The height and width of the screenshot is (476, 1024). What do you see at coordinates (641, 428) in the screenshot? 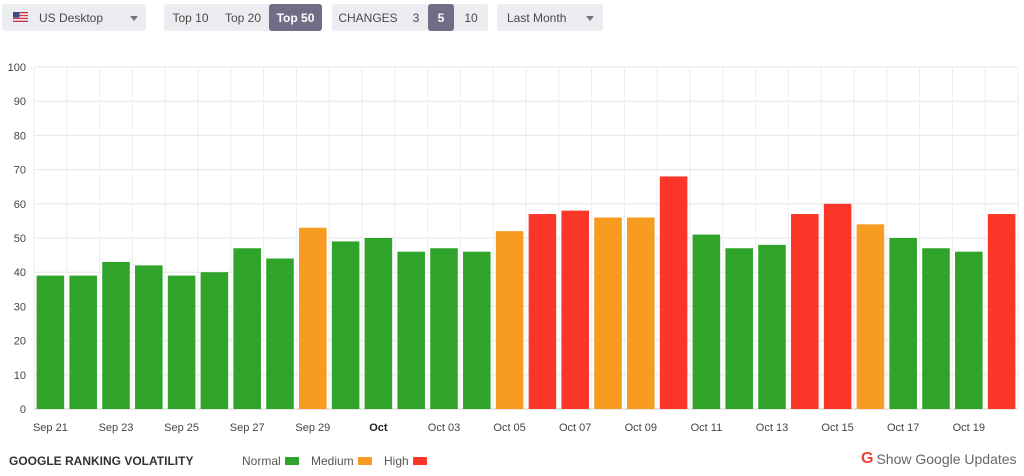
I see `x-tick-label: Oct 09` at bounding box center [641, 428].